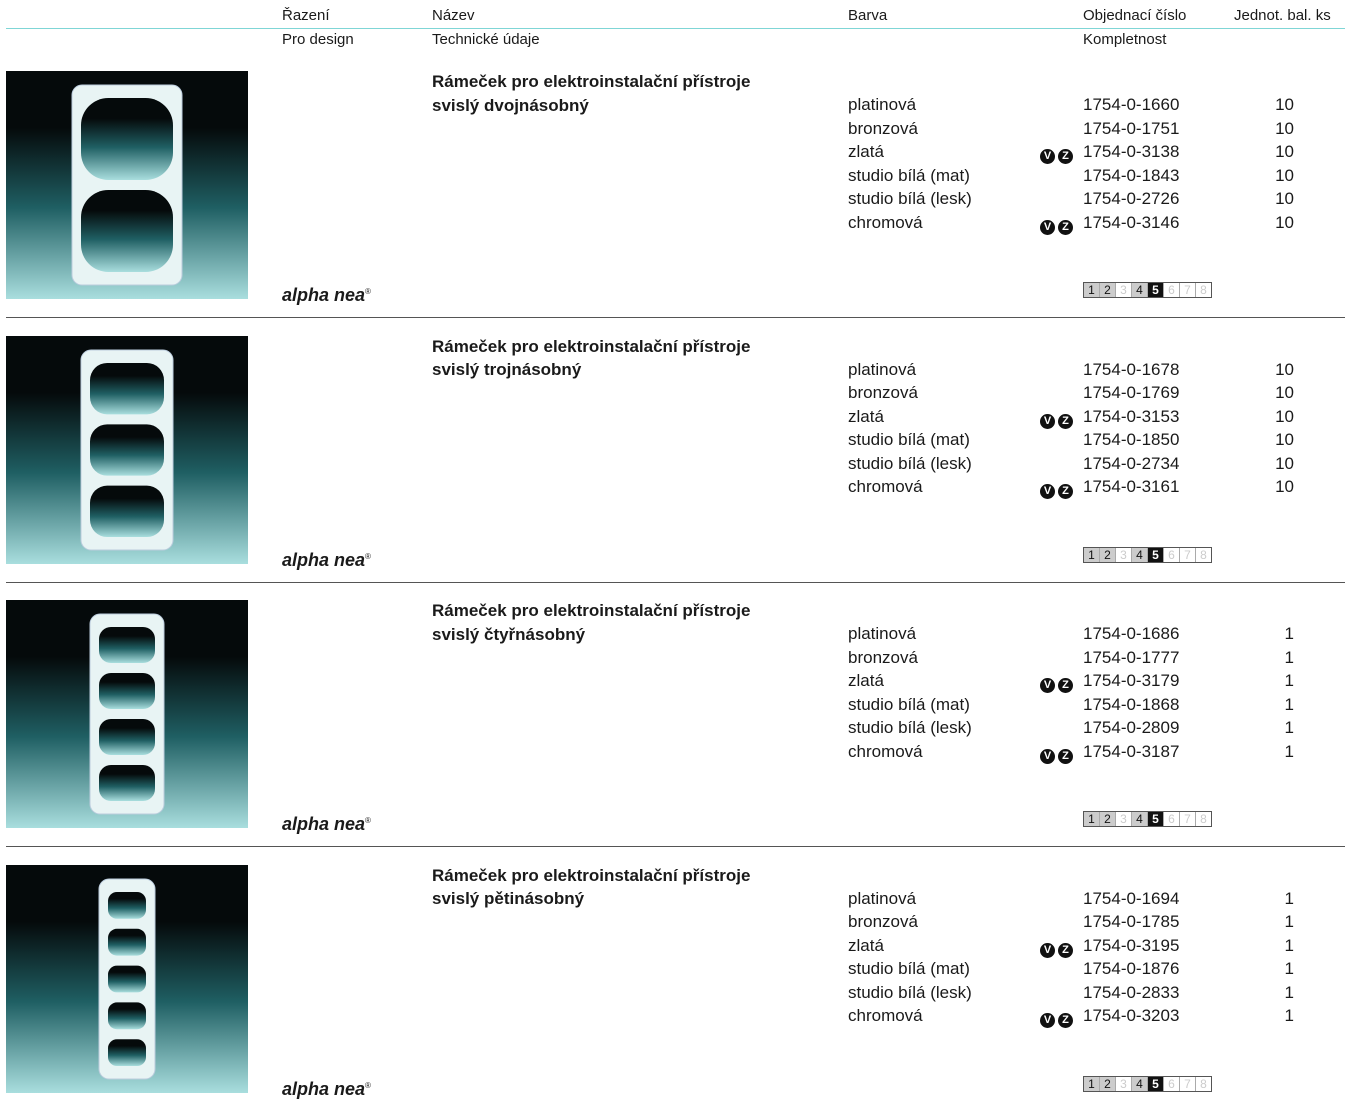 The width and height of the screenshot is (1353, 1099). Describe the element at coordinates (1203, 819) in the screenshot. I see `completeness-cell: 8` at that location.